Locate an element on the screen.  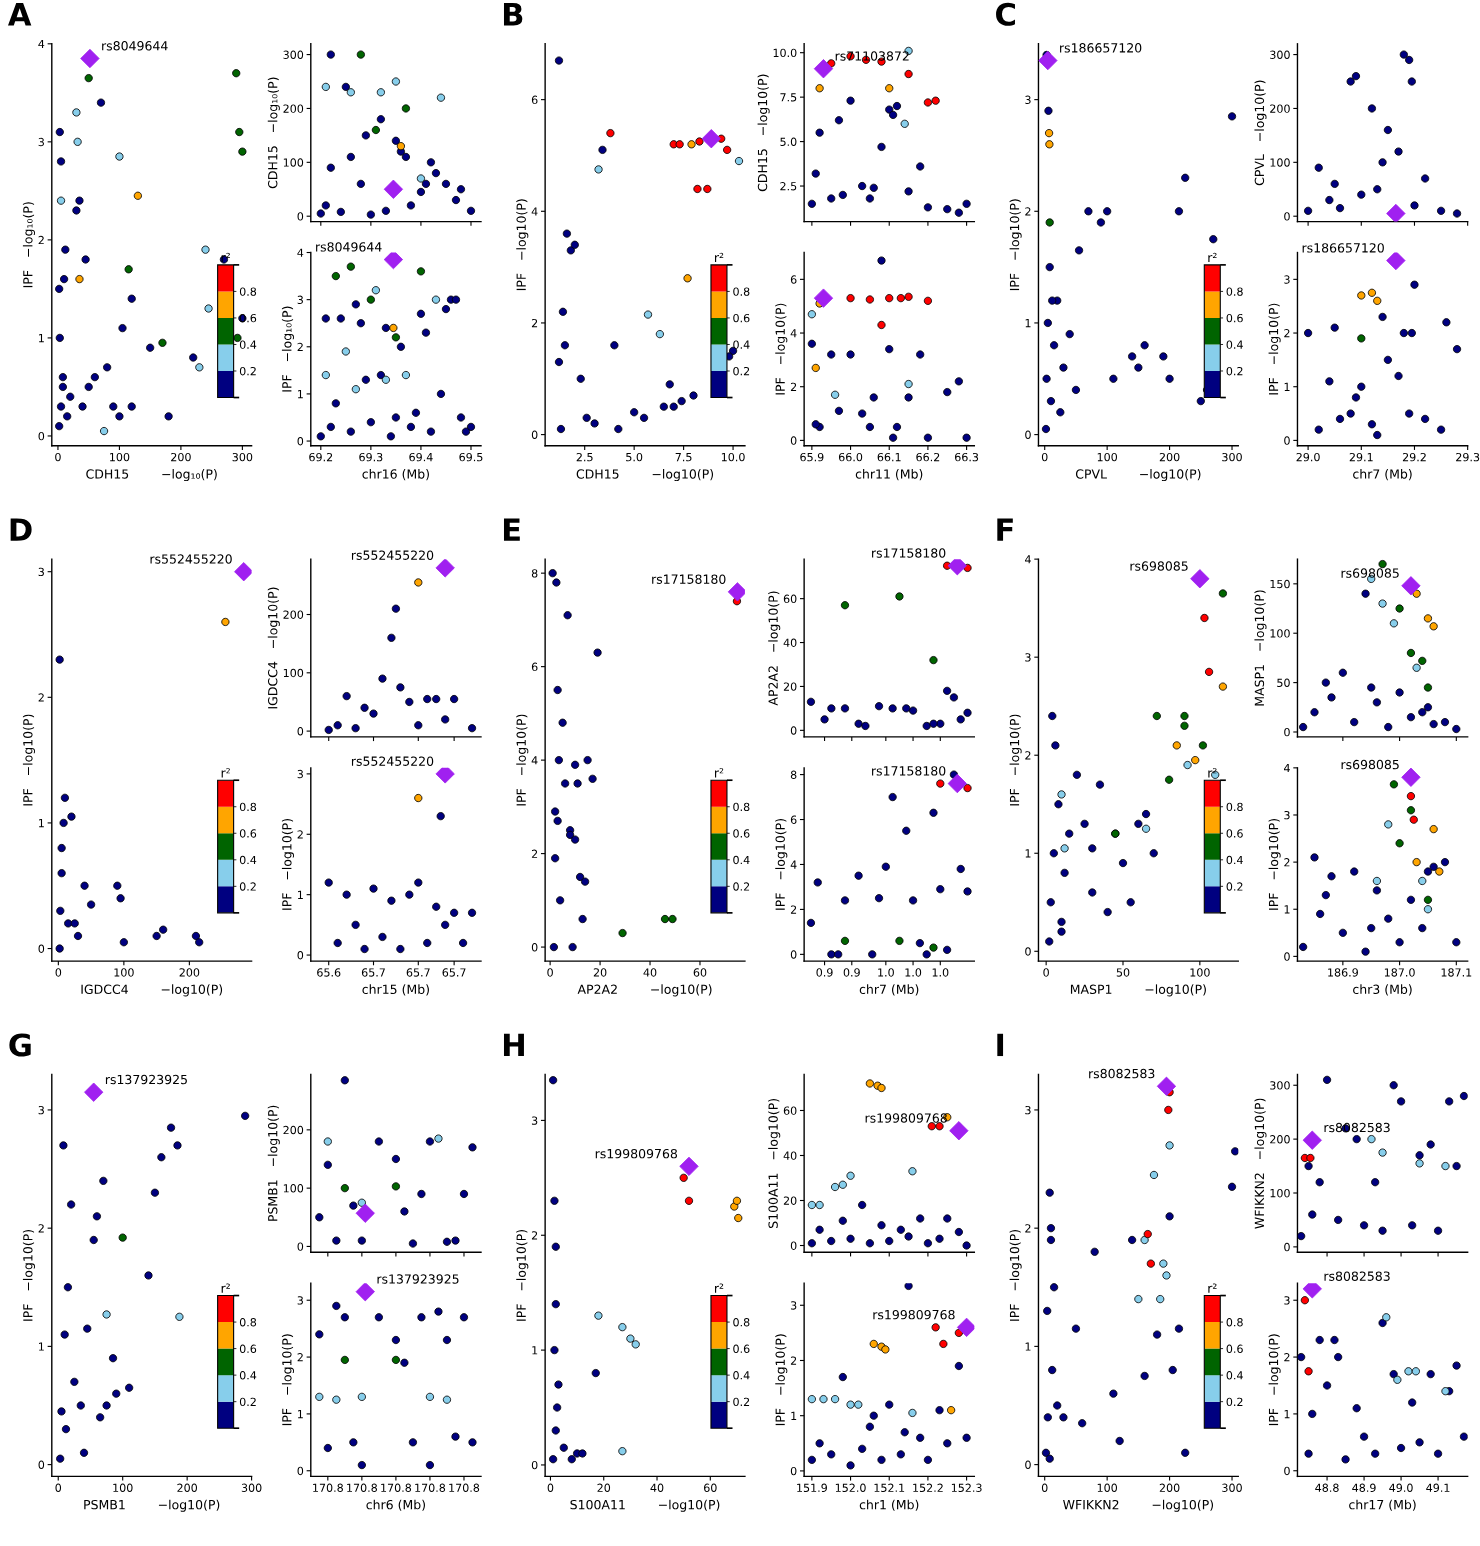
chart-title: E is located at coordinates (511, 529).